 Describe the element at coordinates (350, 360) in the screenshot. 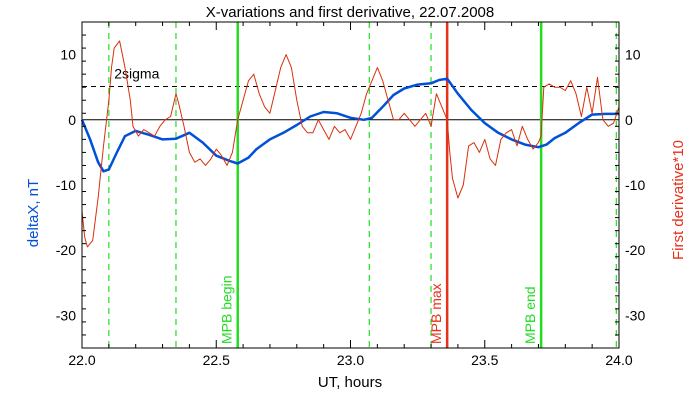

I see `x-tick-label: 23.0` at that location.